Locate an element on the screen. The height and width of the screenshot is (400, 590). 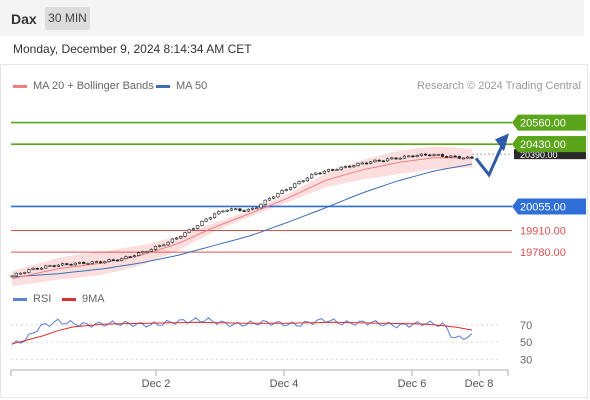
level-label: 19910.00 is located at coordinates (543, 232).